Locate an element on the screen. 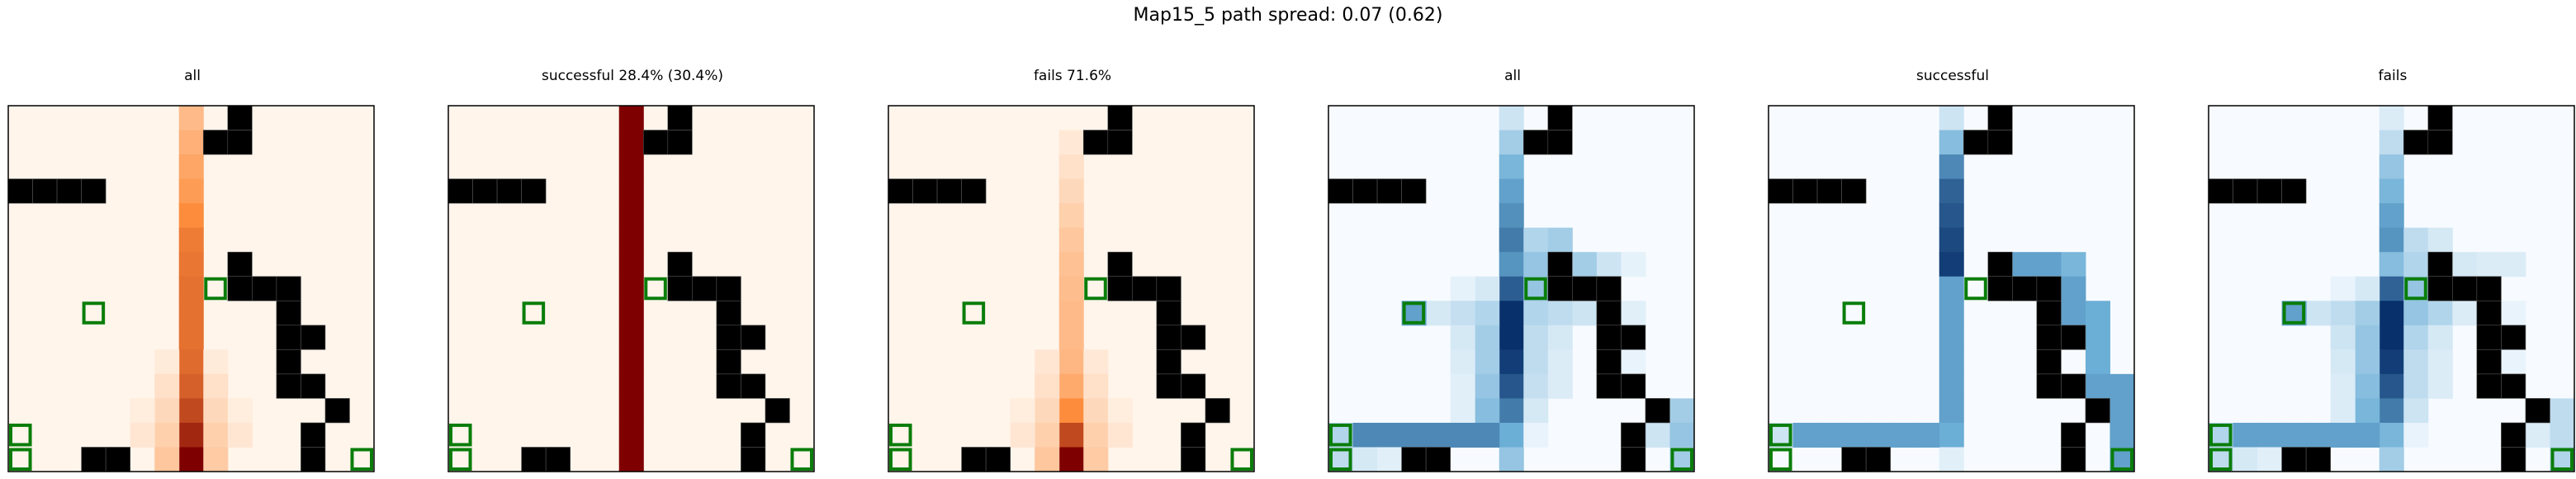 The height and width of the screenshot is (479, 2576). heatmap-panel is located at coordinates (1511, 288).